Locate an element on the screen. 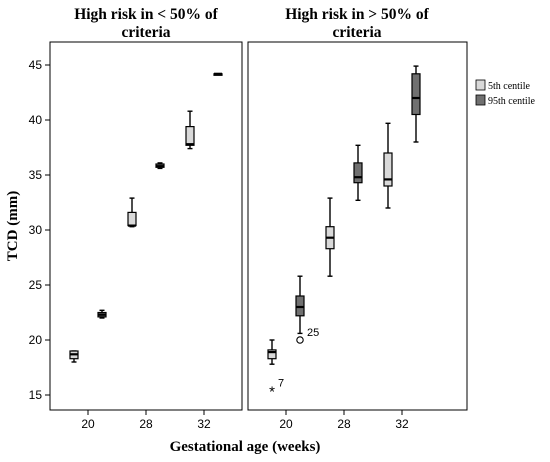  y-tick-label: 25 is located at coordinates (36, 285).